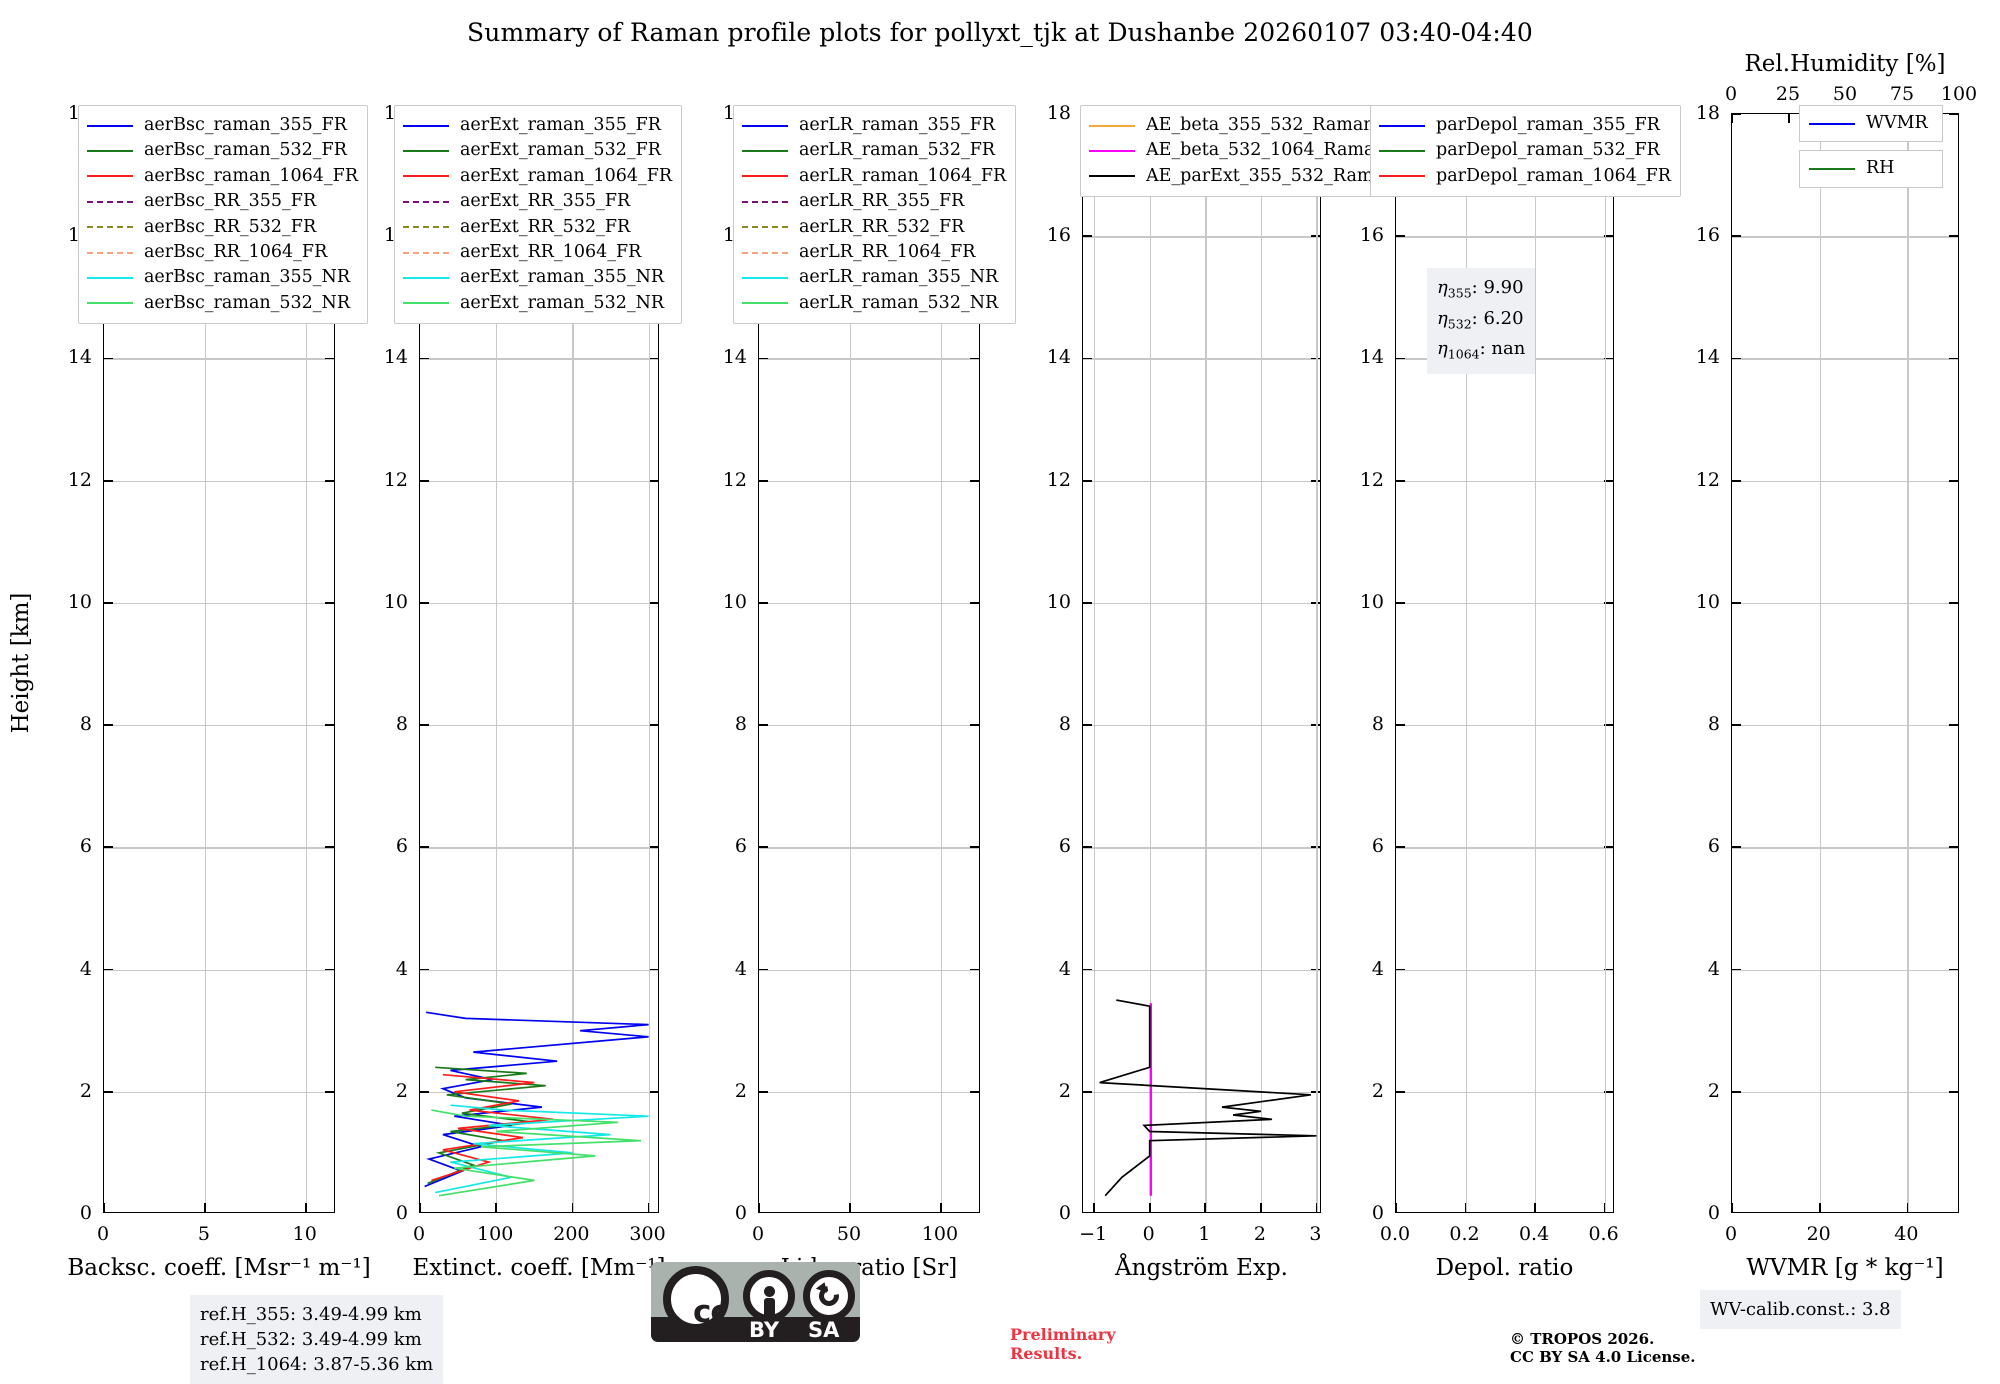 The height and width of the screenshot is (1384, 2000). What do you see at coordinates (1259, 176) in the screenshot?
I see `legend-item: AE_parExt_355_532_Raman_FR` at bounding box center [1259, 176].